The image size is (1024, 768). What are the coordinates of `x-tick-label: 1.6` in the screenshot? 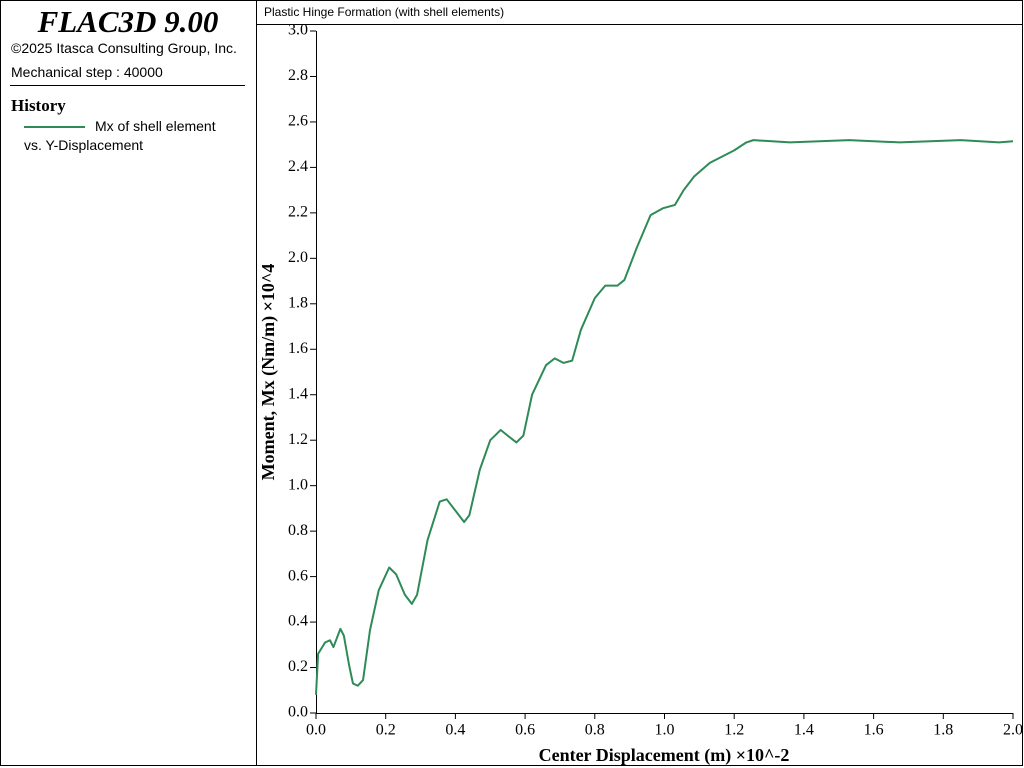 It's located at (874, 730).